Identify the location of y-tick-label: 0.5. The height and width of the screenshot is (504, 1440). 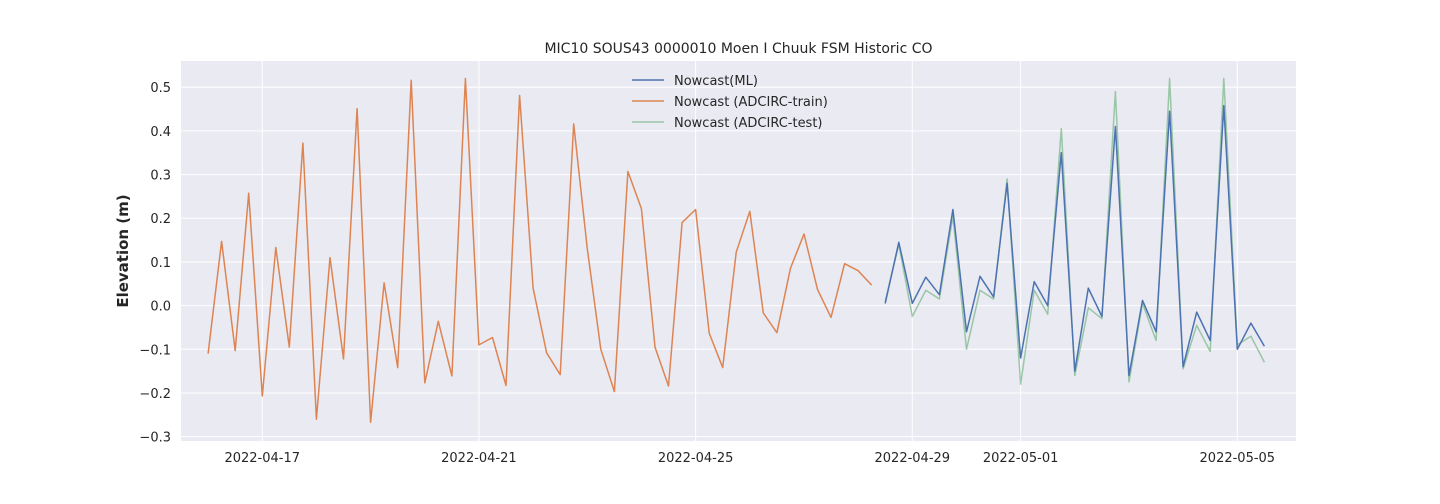
(160, 88).